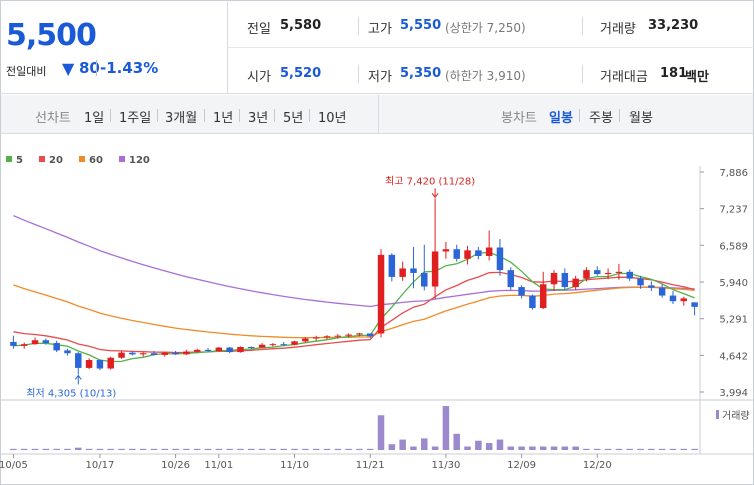  Describe the element at coordinates (258, 118) in the screenshot. I see `tab-3y: 3년` at that location.